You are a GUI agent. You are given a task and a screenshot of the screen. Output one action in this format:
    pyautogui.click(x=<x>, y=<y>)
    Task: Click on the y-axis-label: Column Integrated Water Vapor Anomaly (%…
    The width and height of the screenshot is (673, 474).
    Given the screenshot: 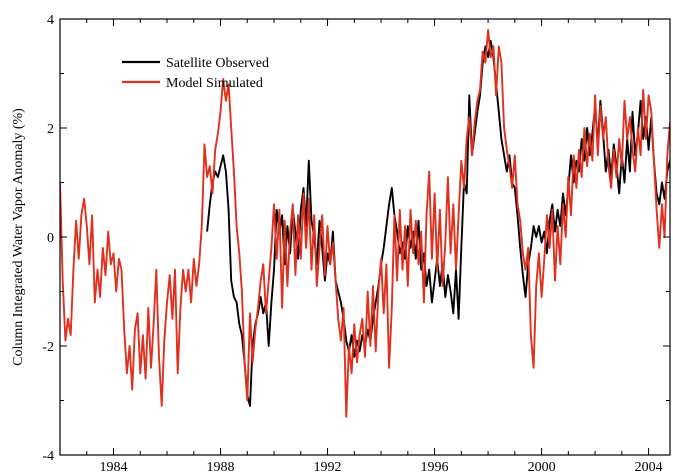 What is the action you would take?
    pyautogui.click(x=18, y=237)
    